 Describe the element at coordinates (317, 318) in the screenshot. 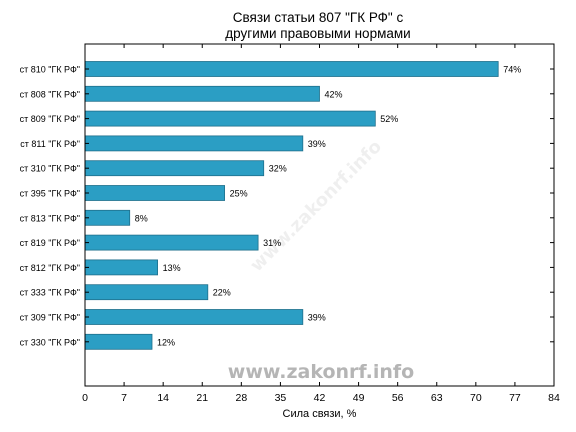

I see `data-label-11: 39%` at that location.